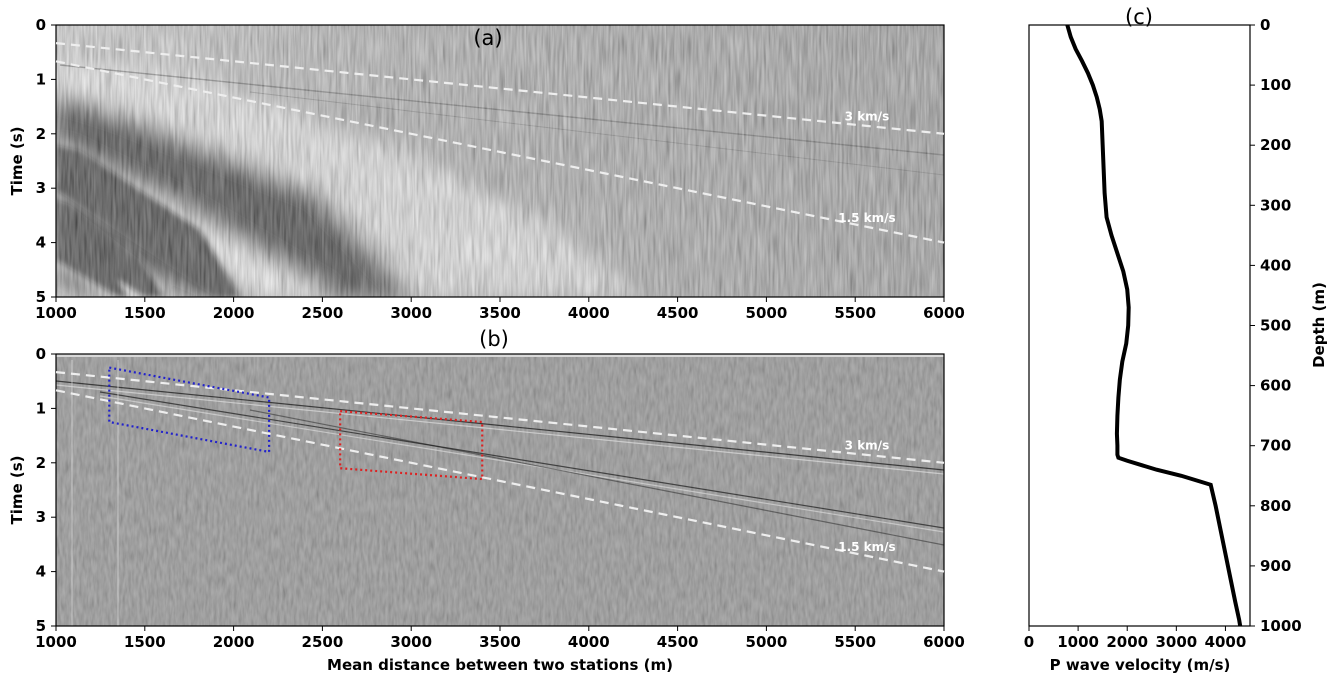 The width and height of the screenshot is (1343, 682). I want to click on panel-c-xtick-label: 2000, so click(1127, 642).